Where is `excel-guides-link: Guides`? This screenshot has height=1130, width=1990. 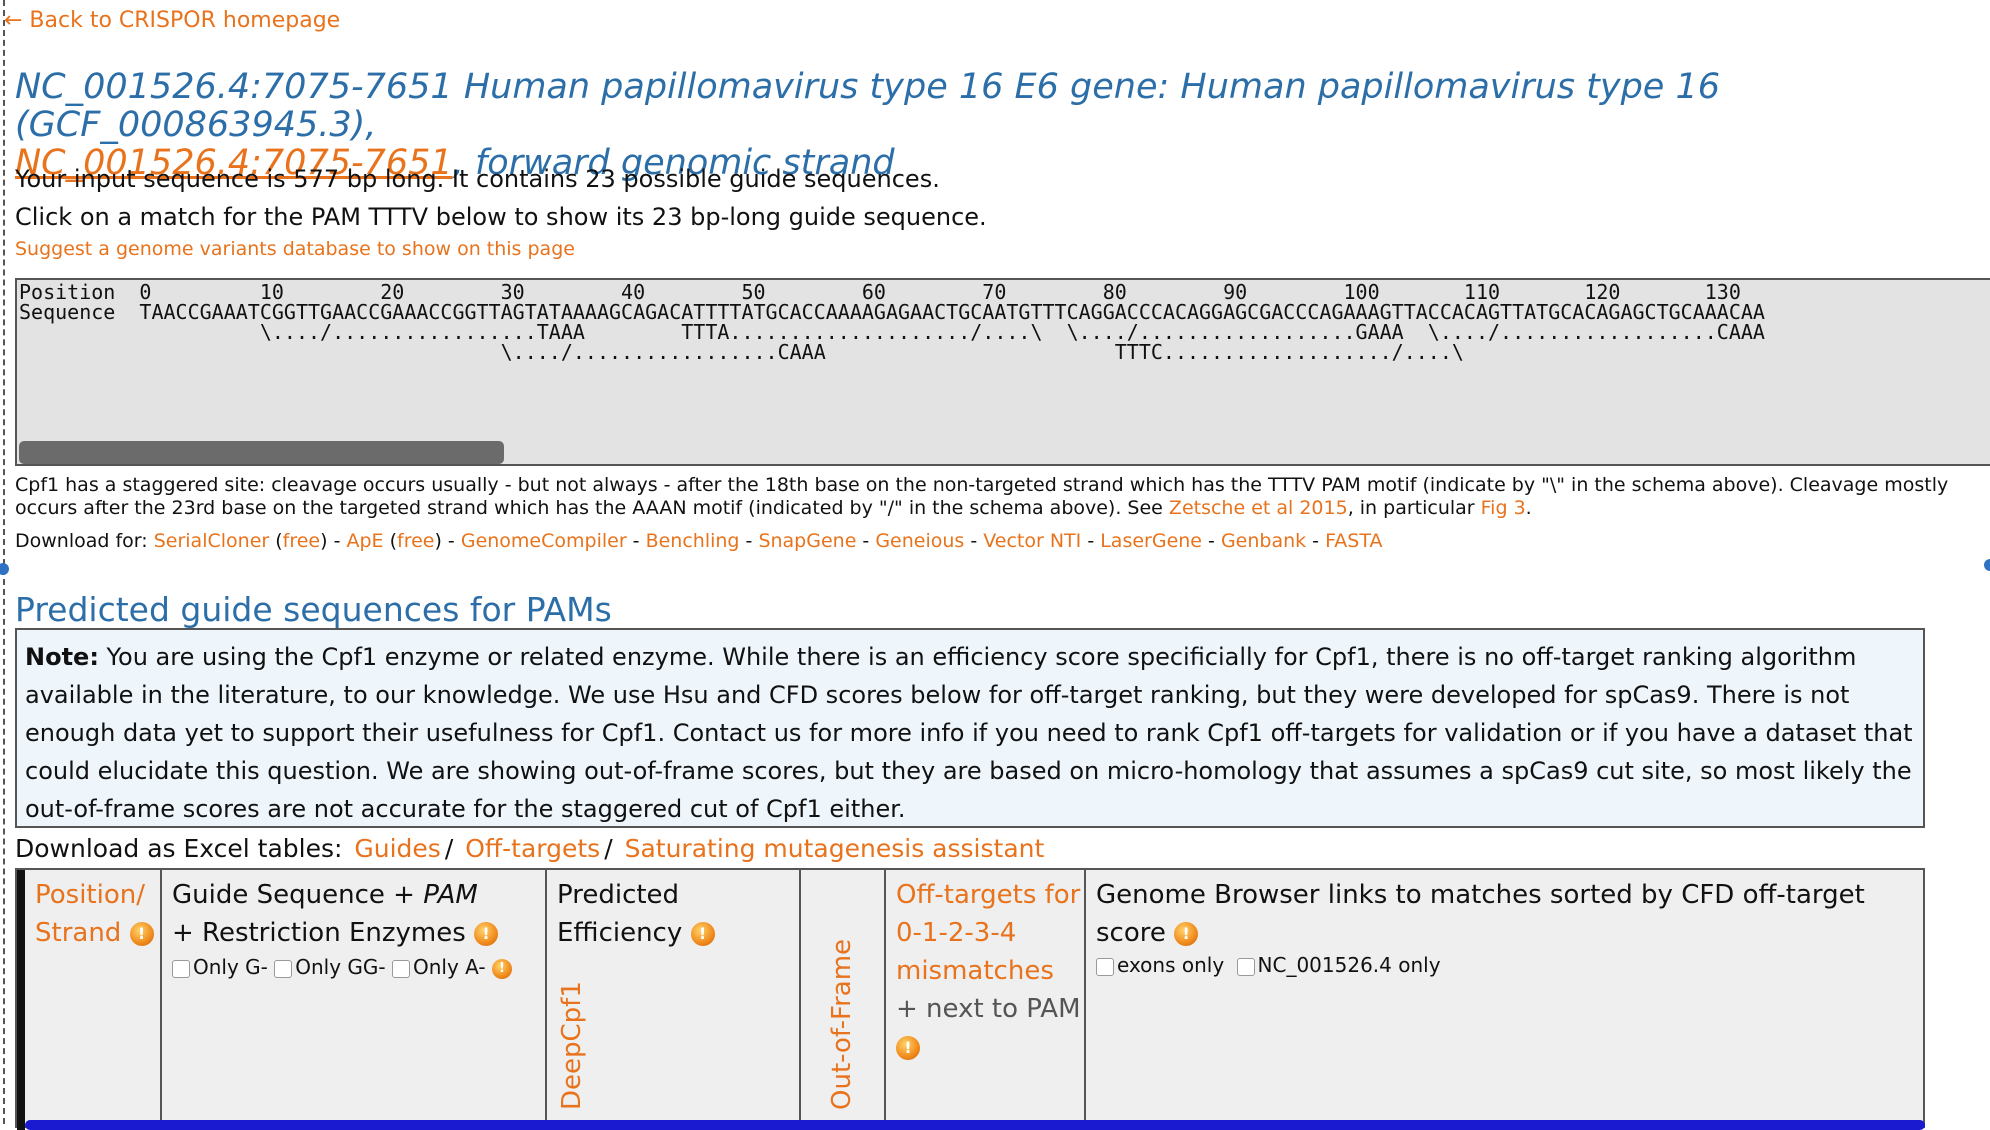
excel-guides-link: Guides is located at coordinates (397, 848).